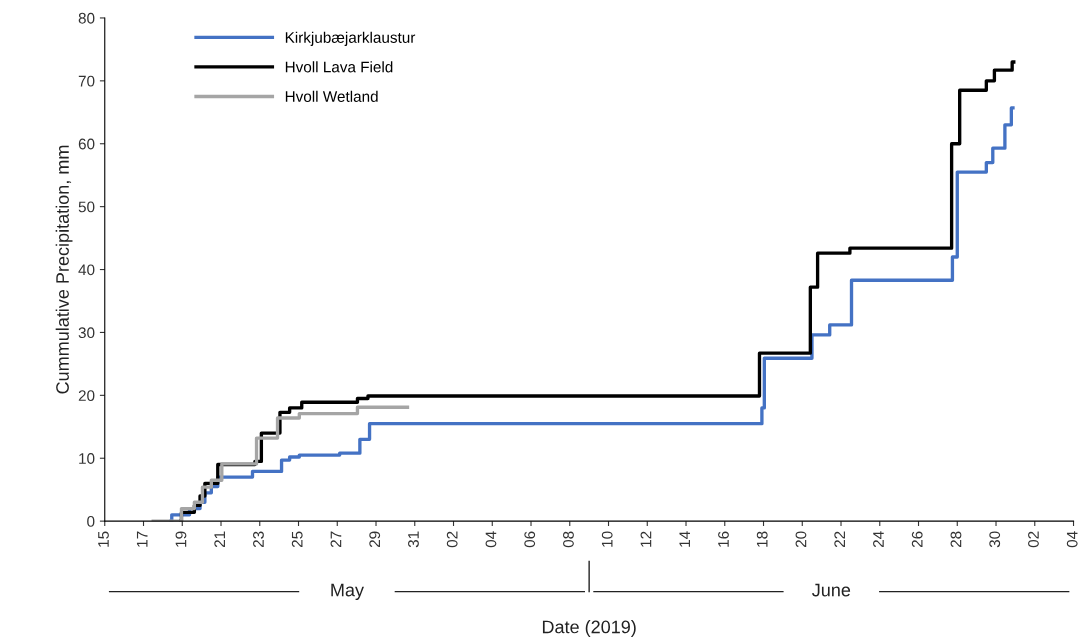 The height and width of the screenshot is (641, 1080). Describe the element at coordinates (589, 628) in the screenshot. I see `x-axis-title: Date (2019)` at that location.